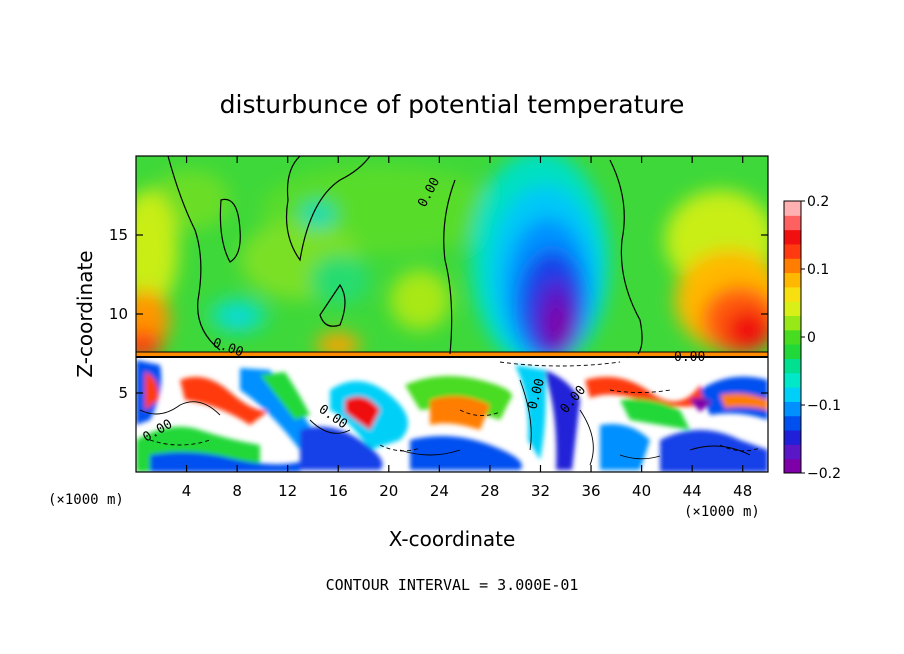  I want to click on x-unit-label: (×1000 m), so click(722, 512).